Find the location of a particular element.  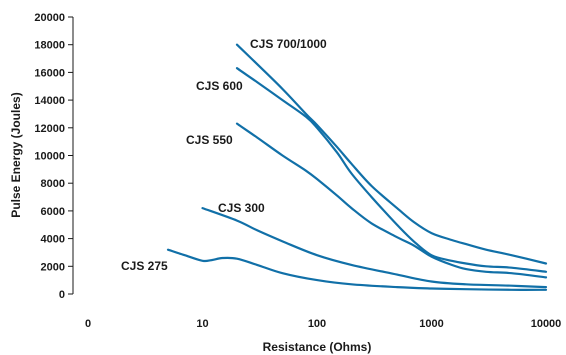

y-tick-label: 14000 is located at coordinates (49, 101).